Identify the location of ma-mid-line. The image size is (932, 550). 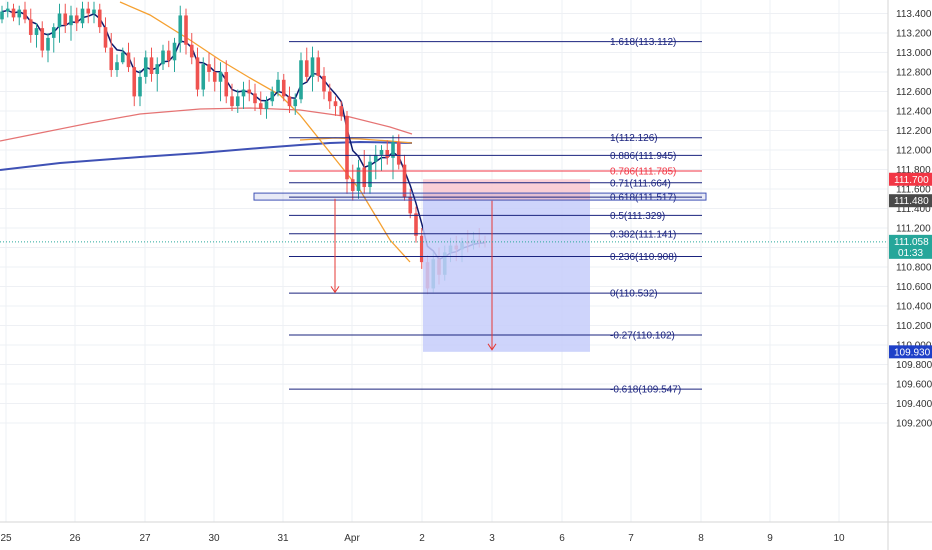
(265, 132).